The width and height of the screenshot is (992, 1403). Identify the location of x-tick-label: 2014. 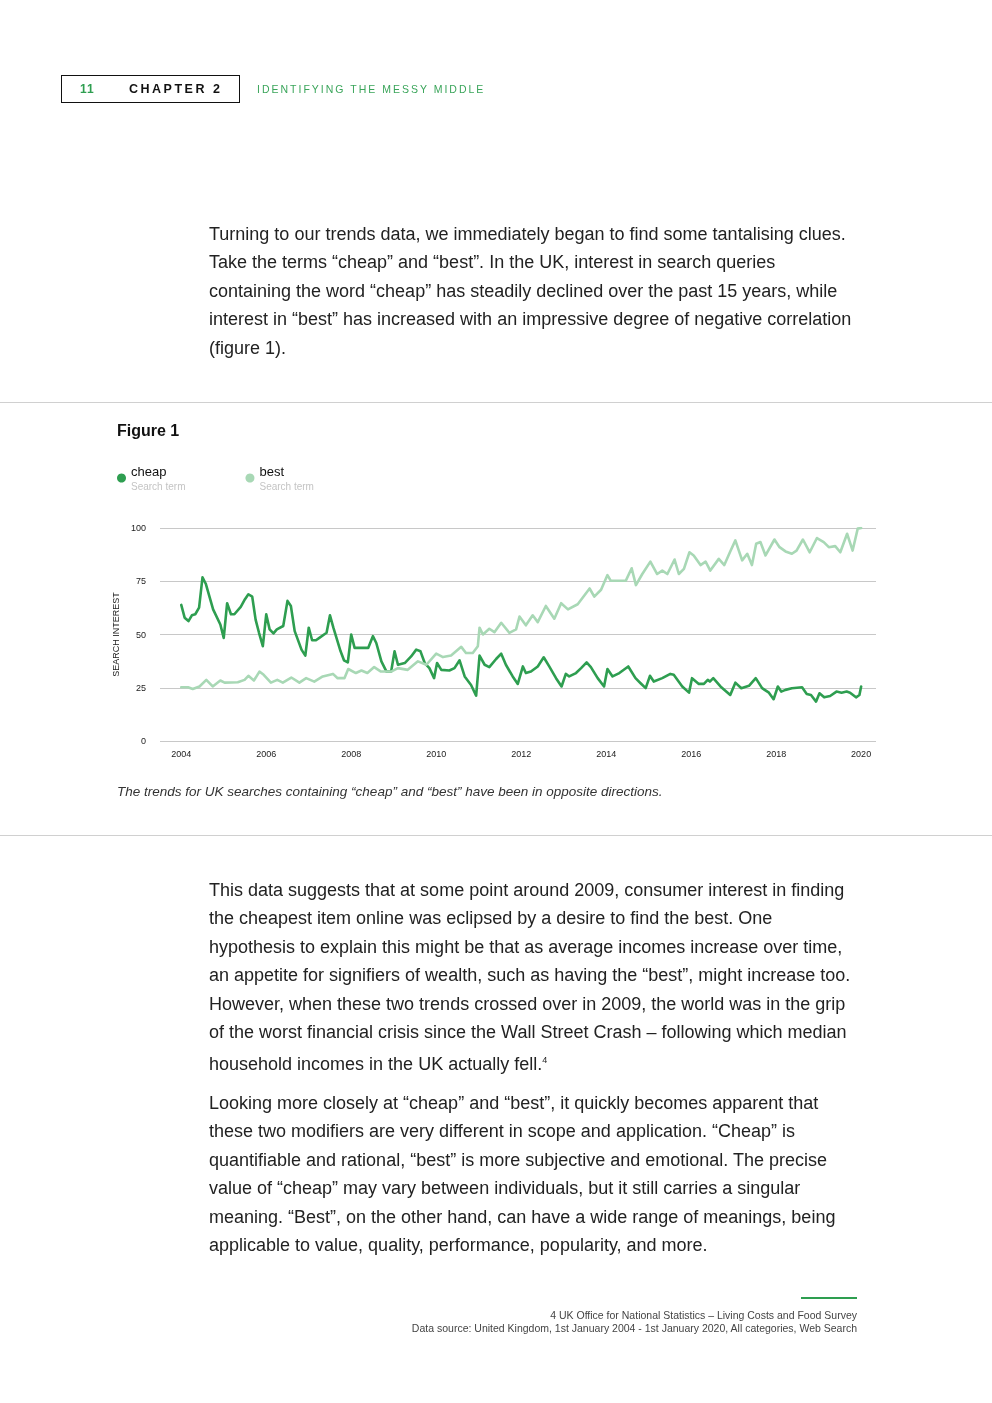
(606, 753).